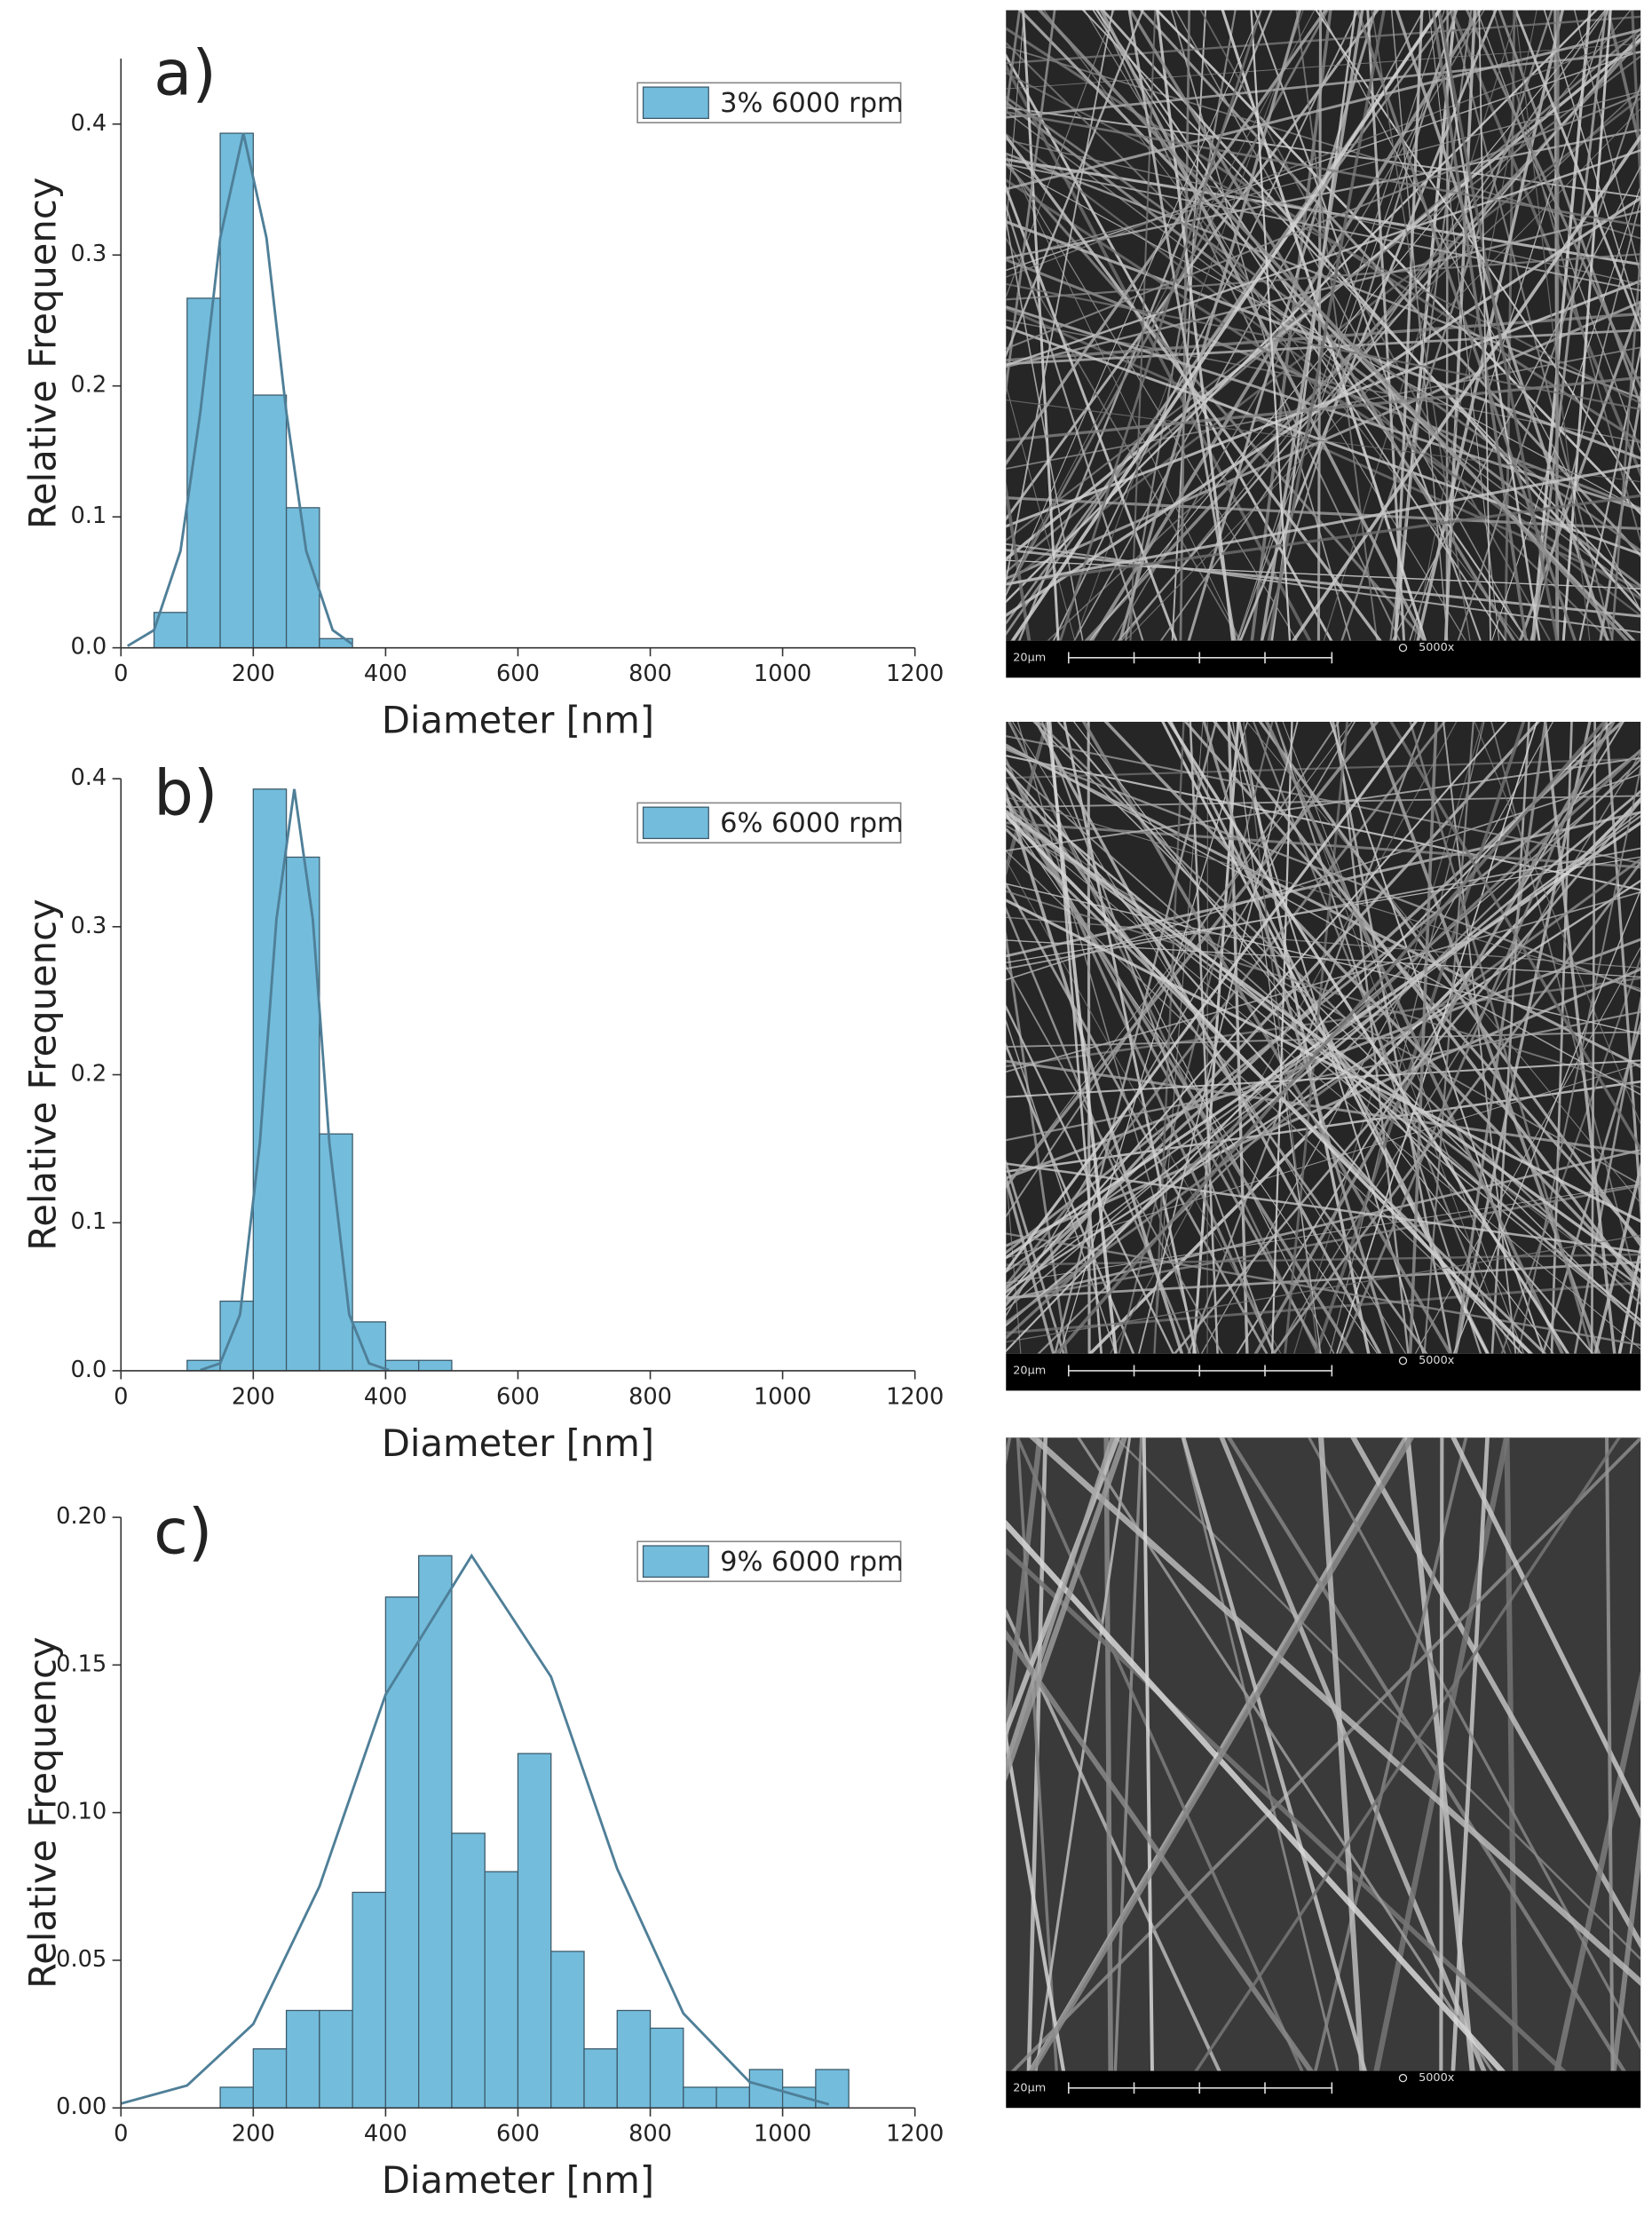 The image size is (1652, 2232). What do you see at coordinates (88, 926) in the screenshot?
I see `y-tick-label: 0.3` at bounding box center [88, 926].